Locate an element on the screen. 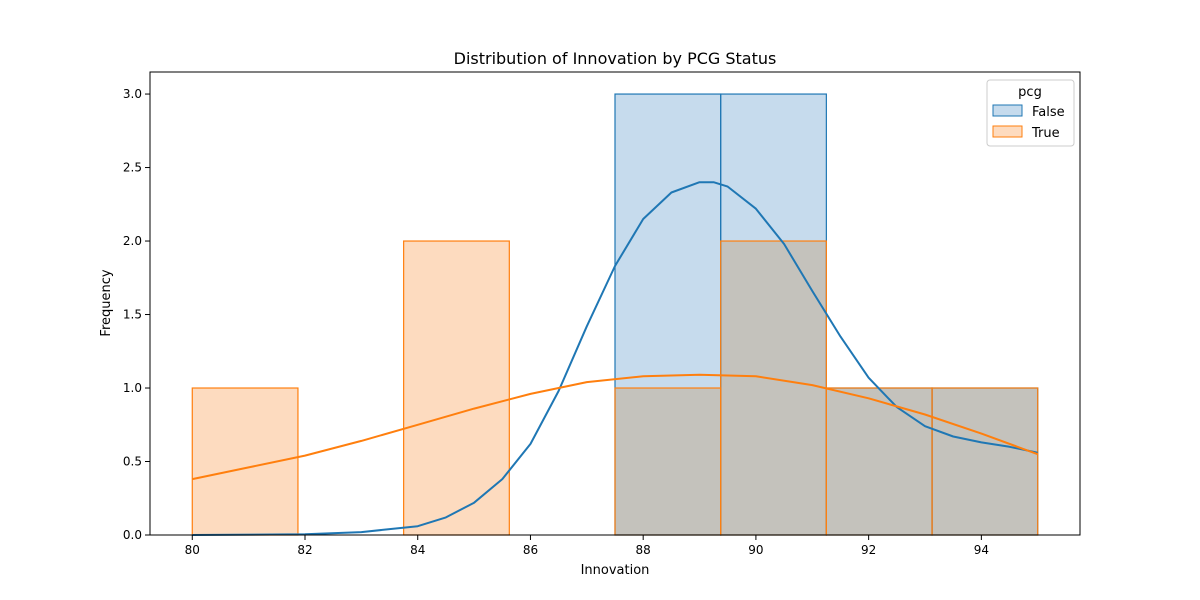 Image resolution: width=1200 pixels, height=600 pixels. y-tick-label-3: 1.5 is located at coordinates (132, 315).